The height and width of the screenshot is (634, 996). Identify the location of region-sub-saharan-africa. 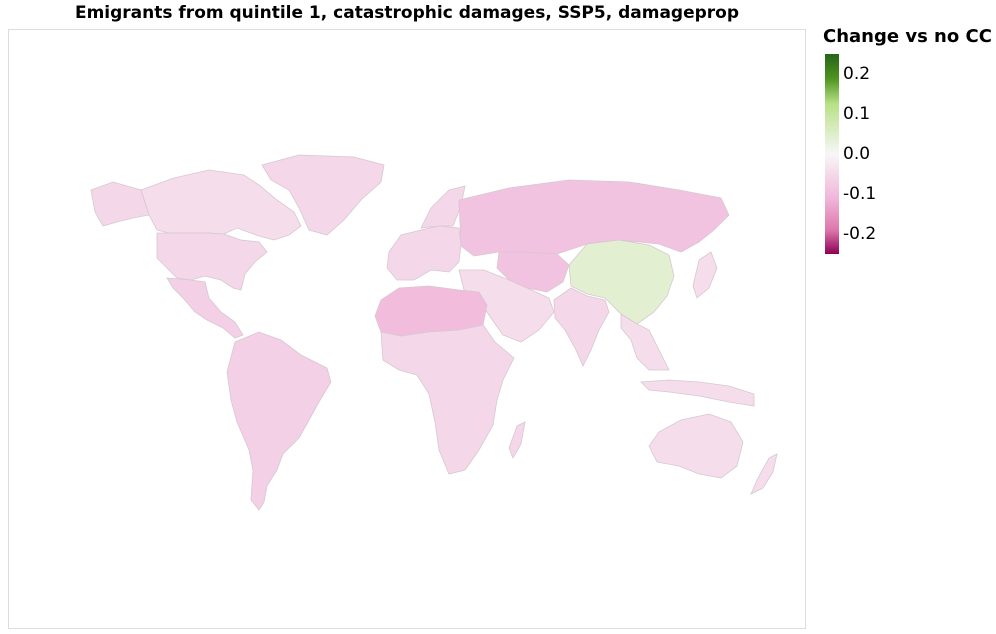
(447, 399).